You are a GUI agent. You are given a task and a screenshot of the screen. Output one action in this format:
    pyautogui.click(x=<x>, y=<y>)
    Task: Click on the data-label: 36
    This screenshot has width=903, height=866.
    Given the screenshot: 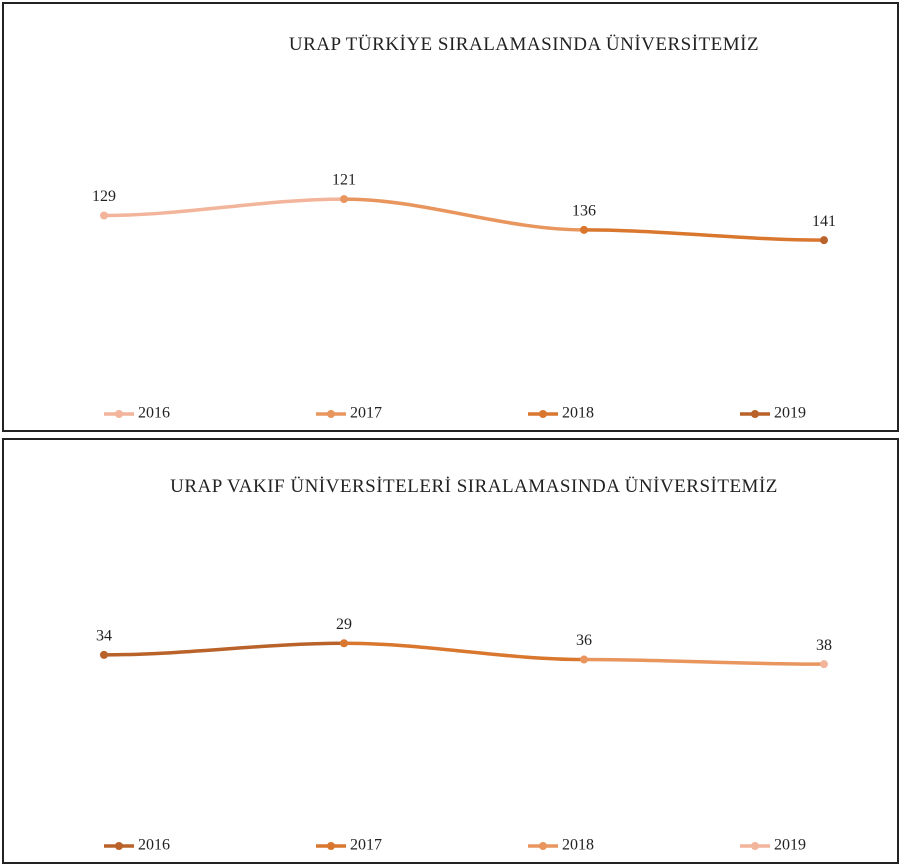 What is the action you would take?
    pyautogui.click(x=584, y=640)
    